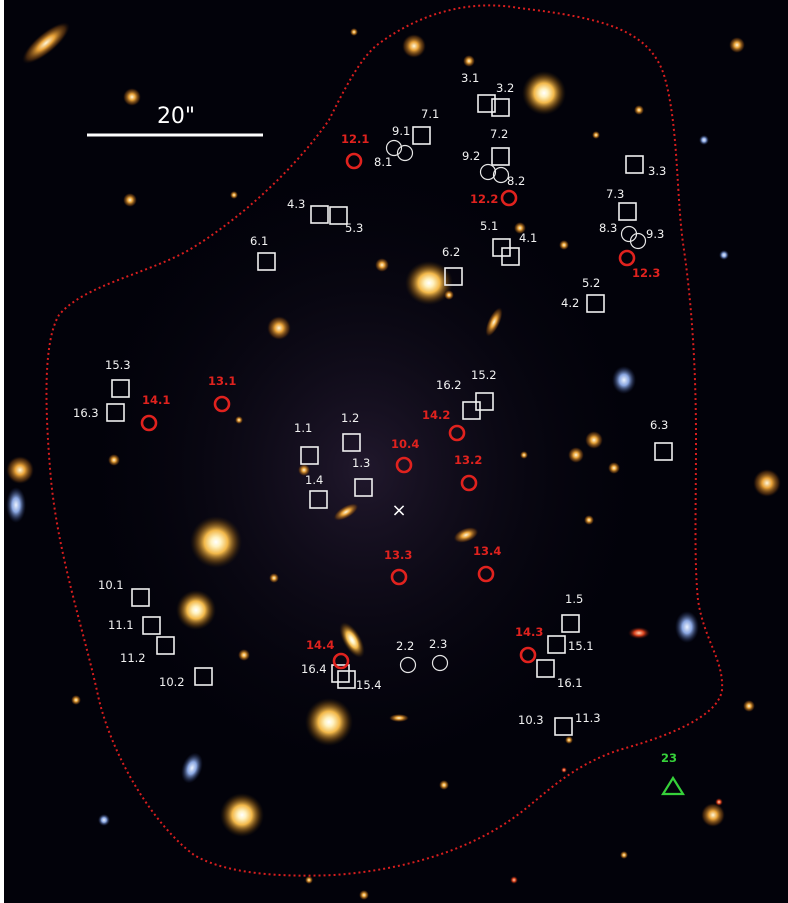  What do you see at coordinates (303, 428) in the screenshot?
I see `image-label: 1.1` at bounding box center [303, 428].